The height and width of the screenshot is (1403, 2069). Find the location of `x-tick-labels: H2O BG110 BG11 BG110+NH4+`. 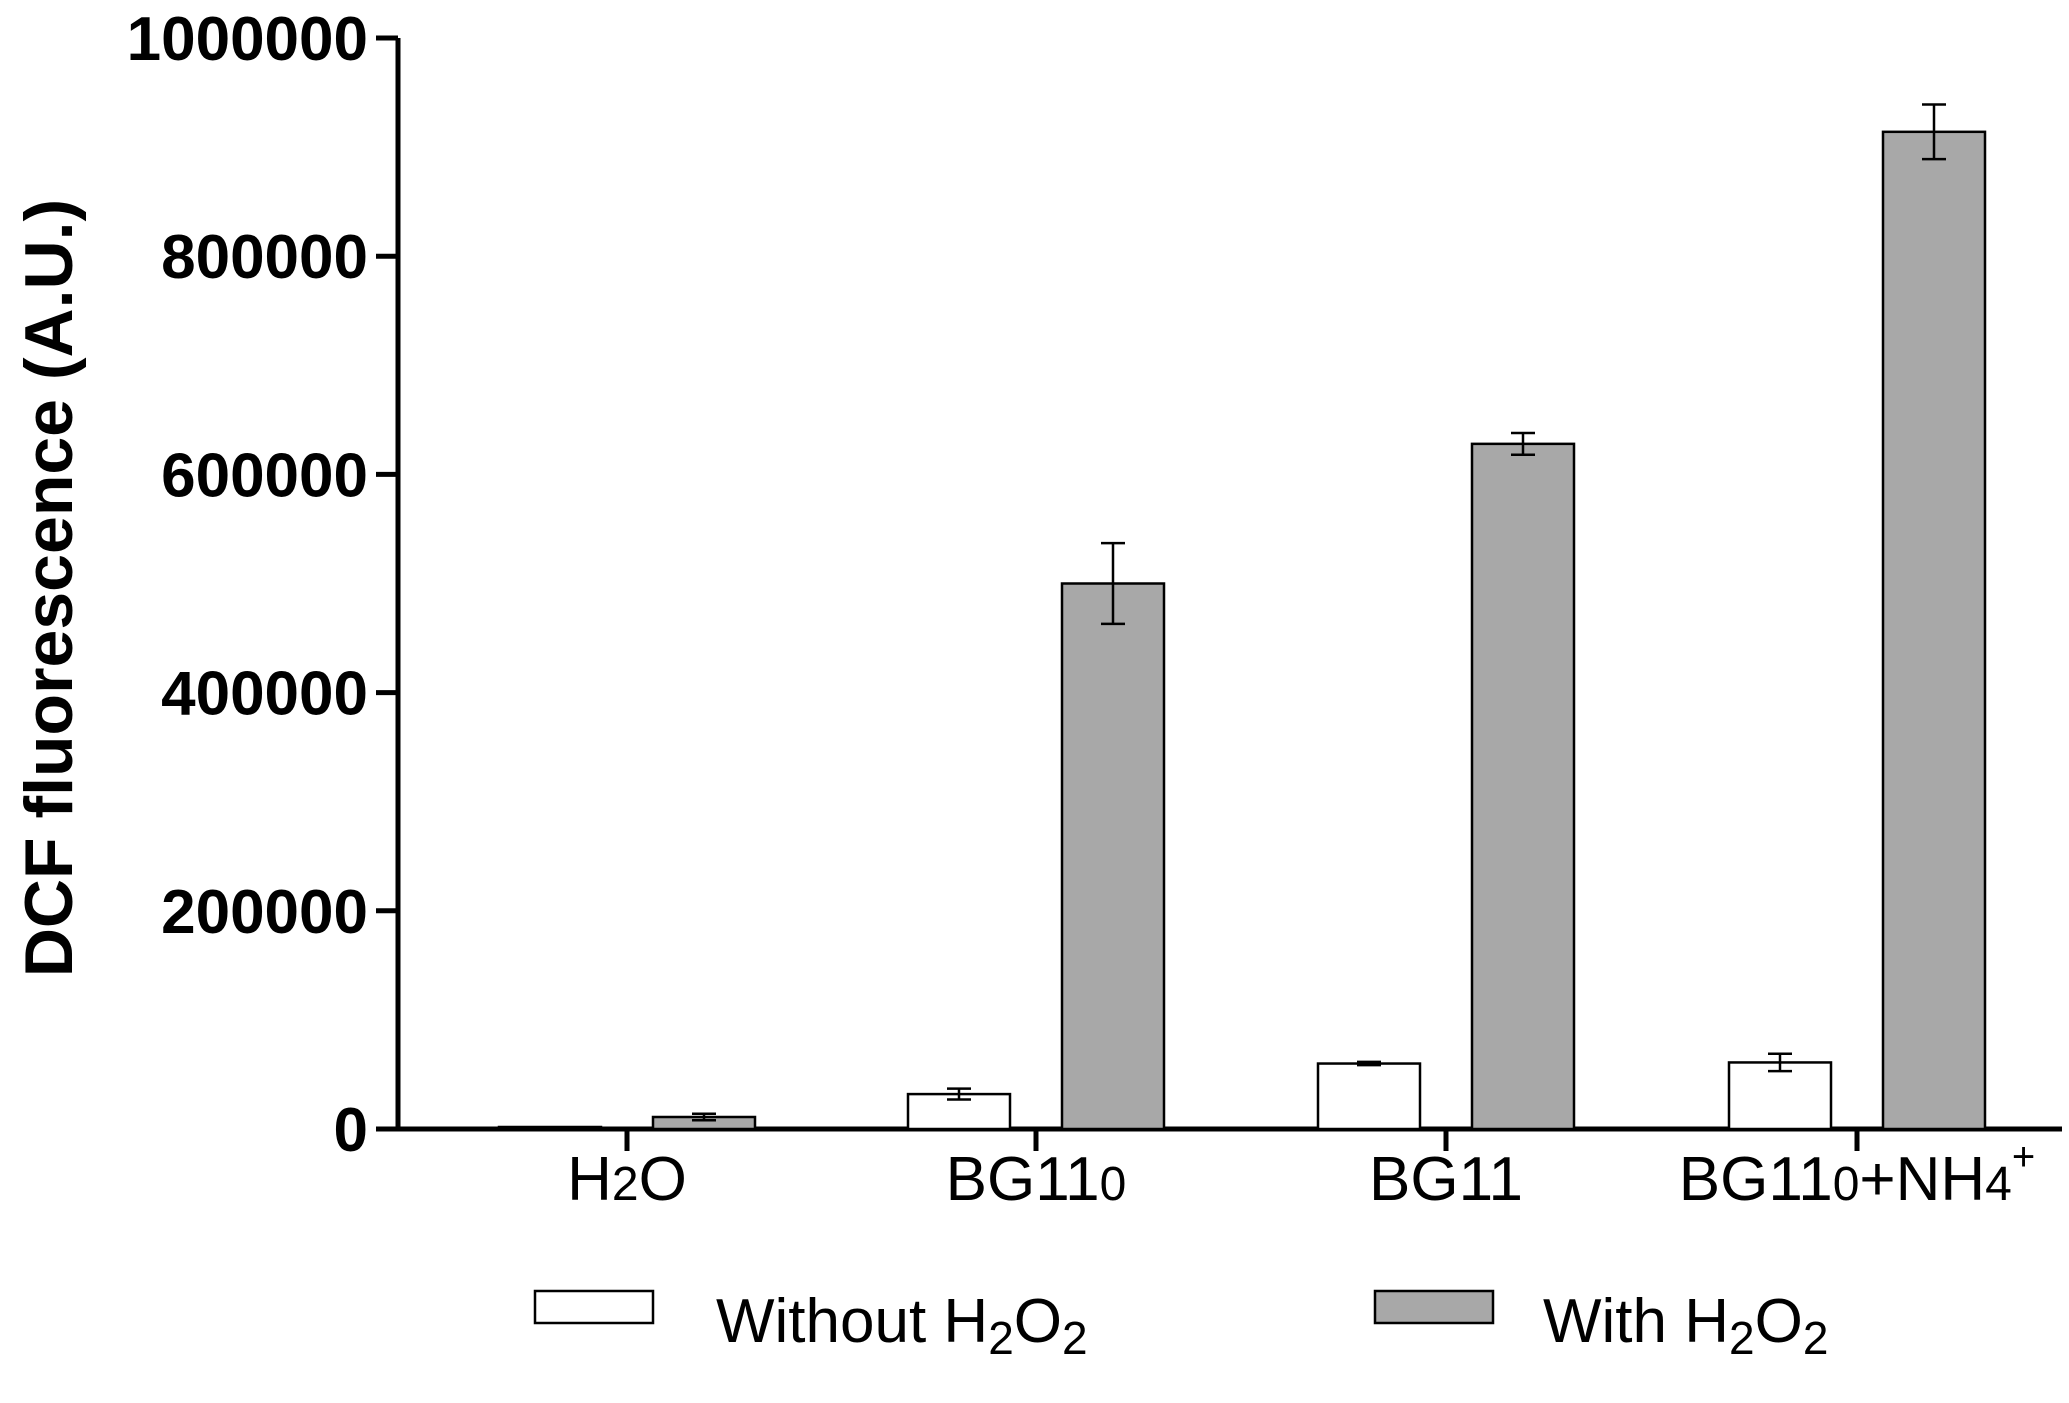

x-tick-labels: H2O BG110 BG11 BG110+NH4+ is located at coordinates (1301, 1174).